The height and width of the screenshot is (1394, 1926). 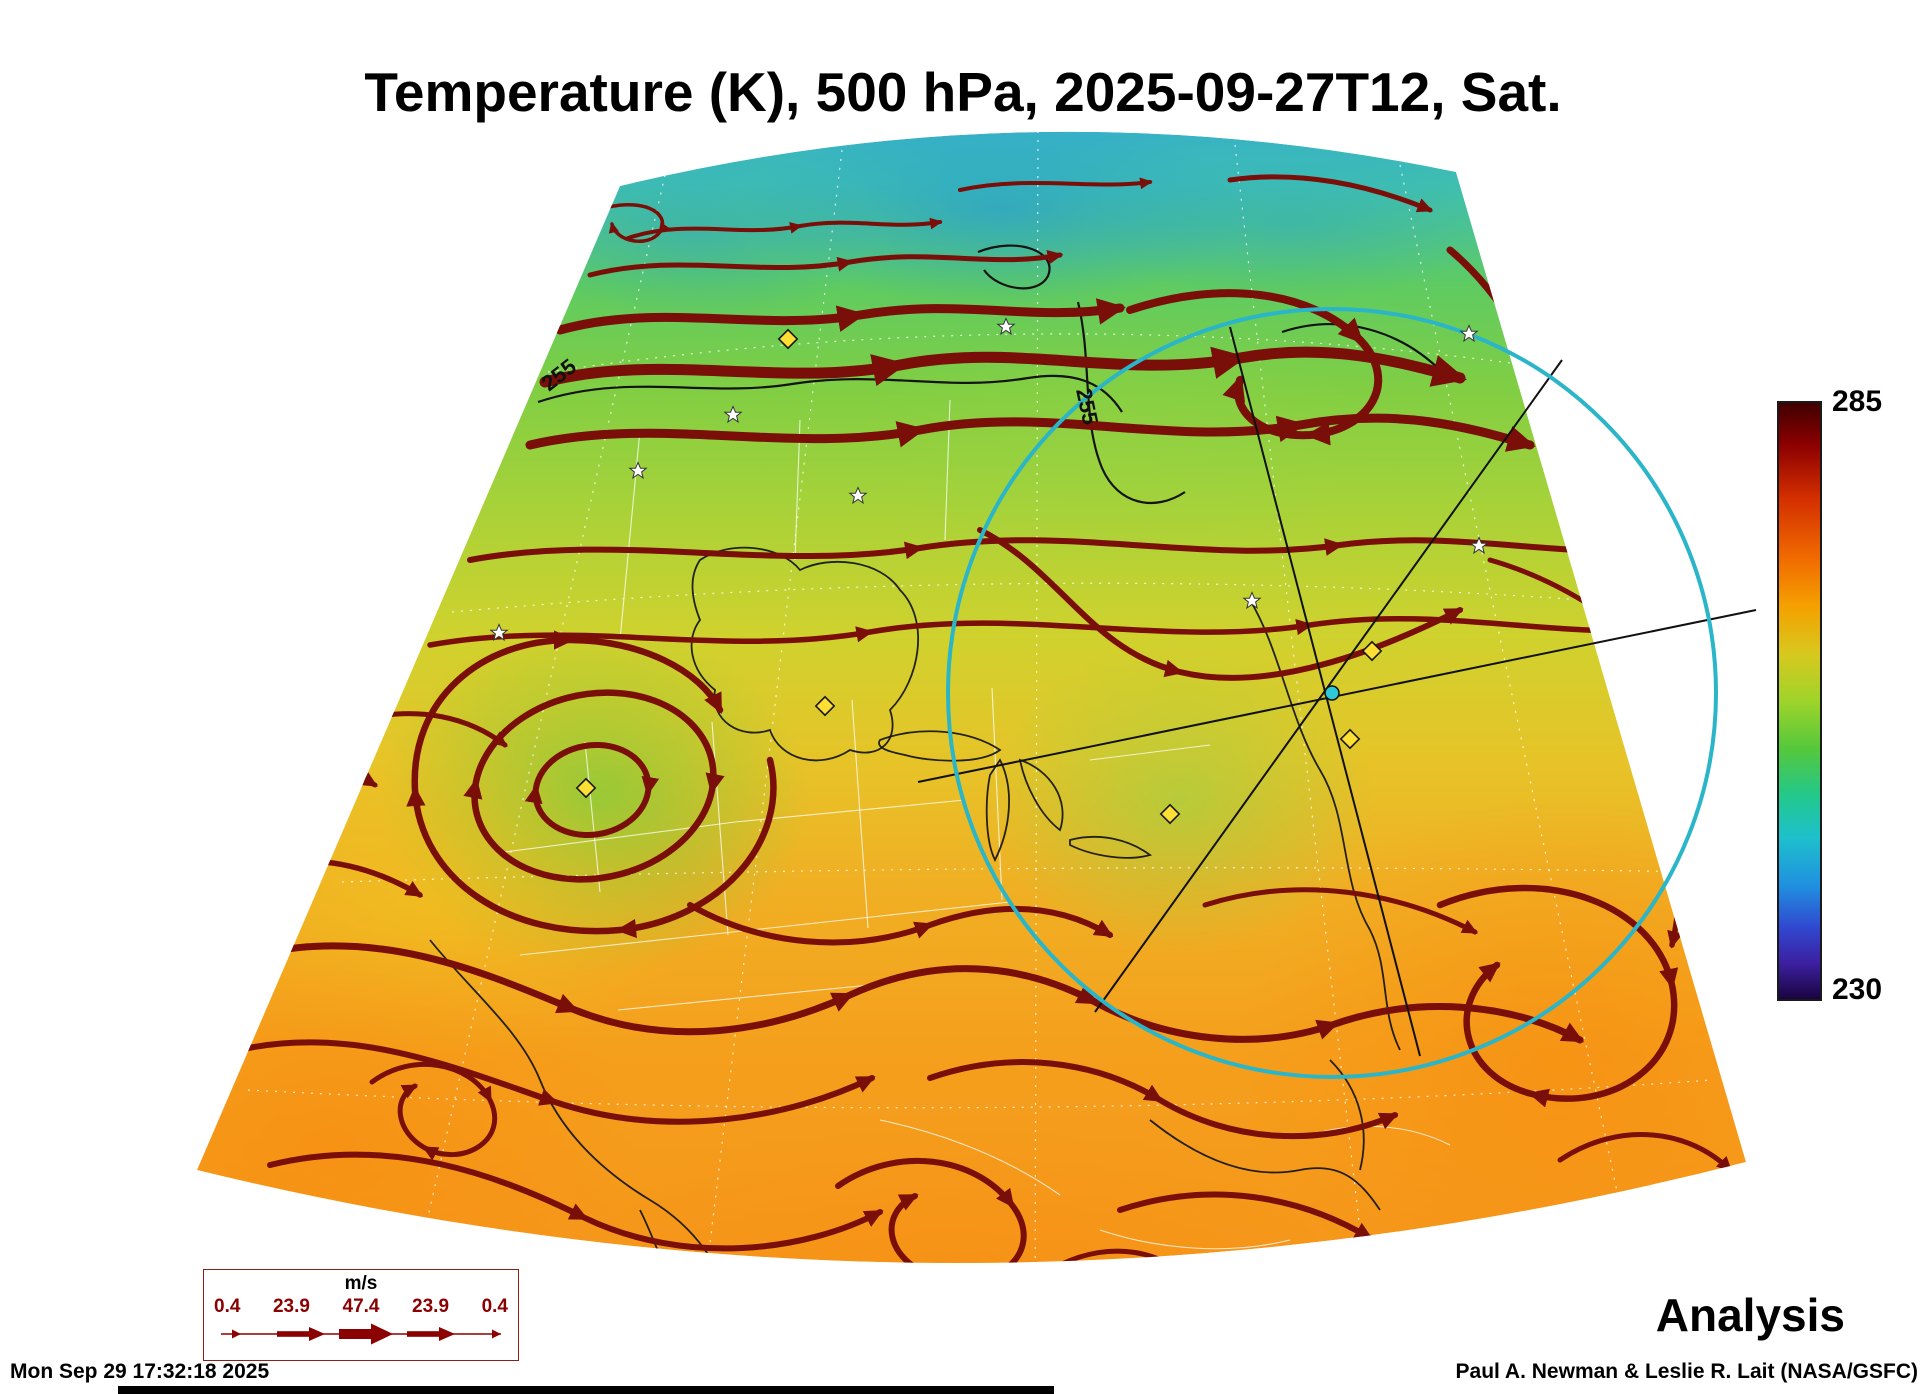 I want to click on colorbar-max-label: 285, so click(x=1857, y=401).